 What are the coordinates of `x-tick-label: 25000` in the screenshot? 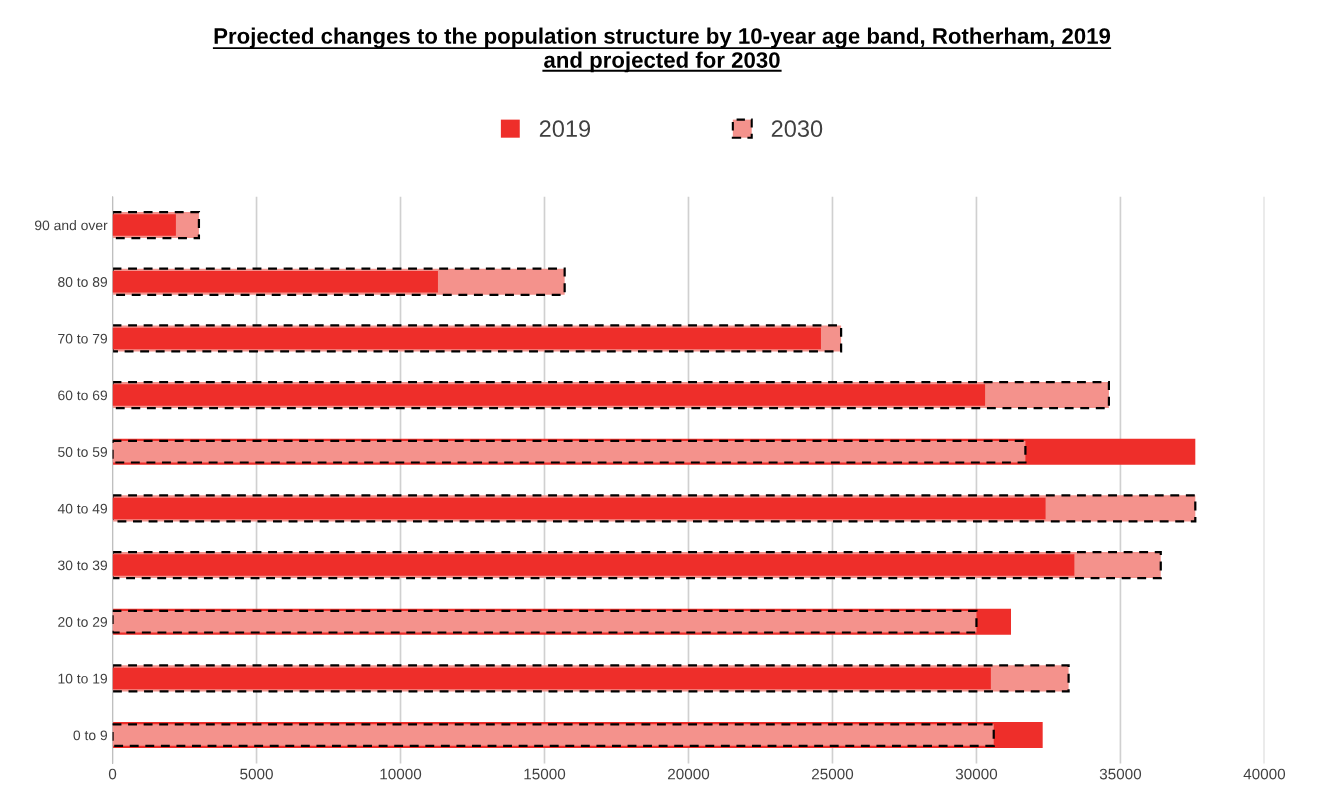 It's located at (832, 774).